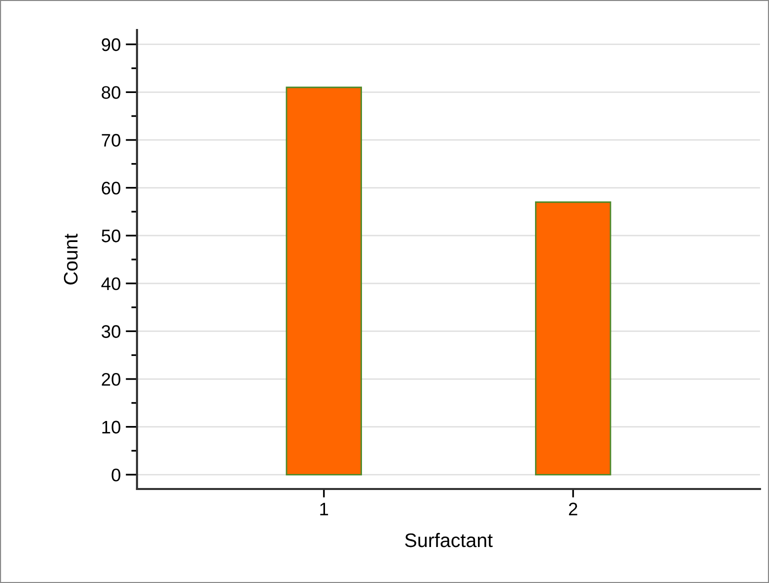 The width and height of the screenshot is (769, 583). What do you see at coordinates (110, 283) in the screenshot?
I see `y-tick-label: 40` at bounding box center [110, 283].